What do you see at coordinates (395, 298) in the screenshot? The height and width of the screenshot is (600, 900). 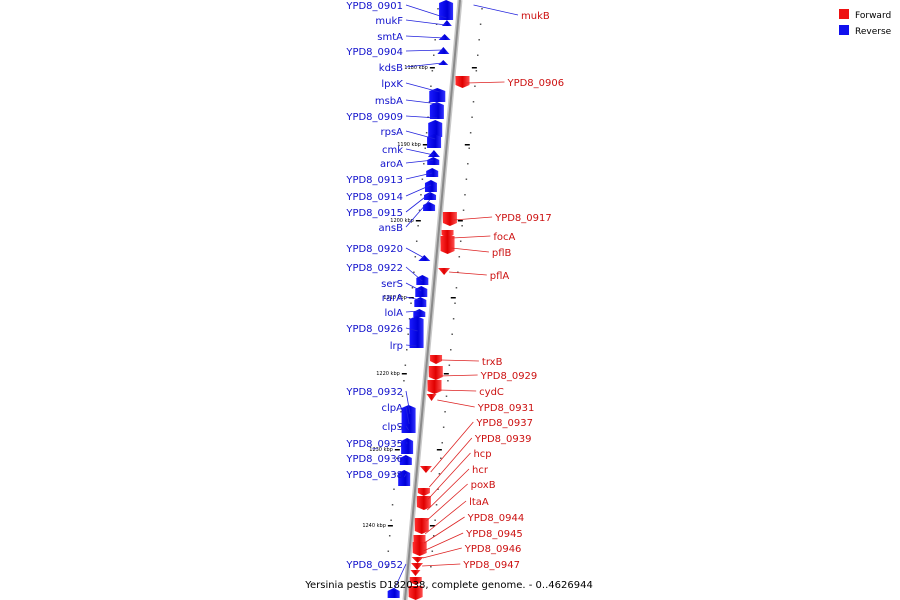 I see `kbp-tick-label: 1210 kbp` at bounding box center [395, 298].